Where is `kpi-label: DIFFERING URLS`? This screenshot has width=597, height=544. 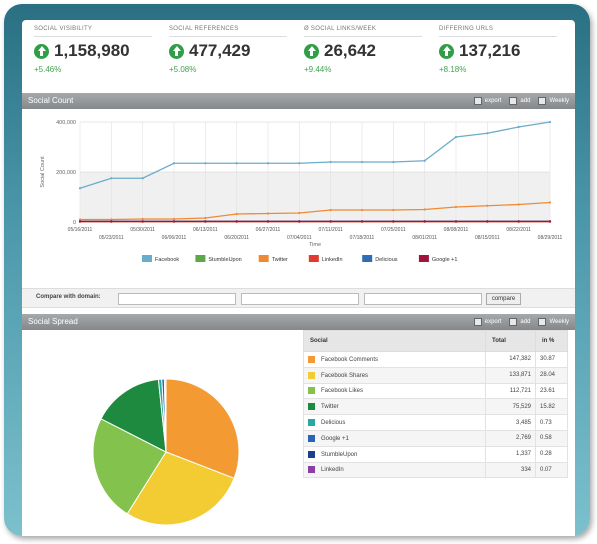
kpi-label: DIFFERING URLS is located at coordinates (498, 31).